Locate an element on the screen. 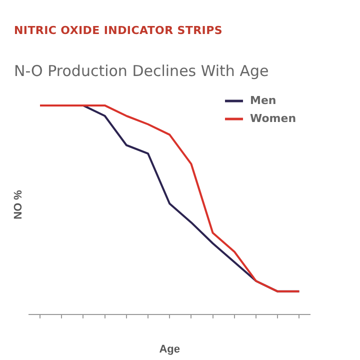 The image size is (360, 360). chart-title: N-O Production Declines With Age is located at coordinates (141, 71).